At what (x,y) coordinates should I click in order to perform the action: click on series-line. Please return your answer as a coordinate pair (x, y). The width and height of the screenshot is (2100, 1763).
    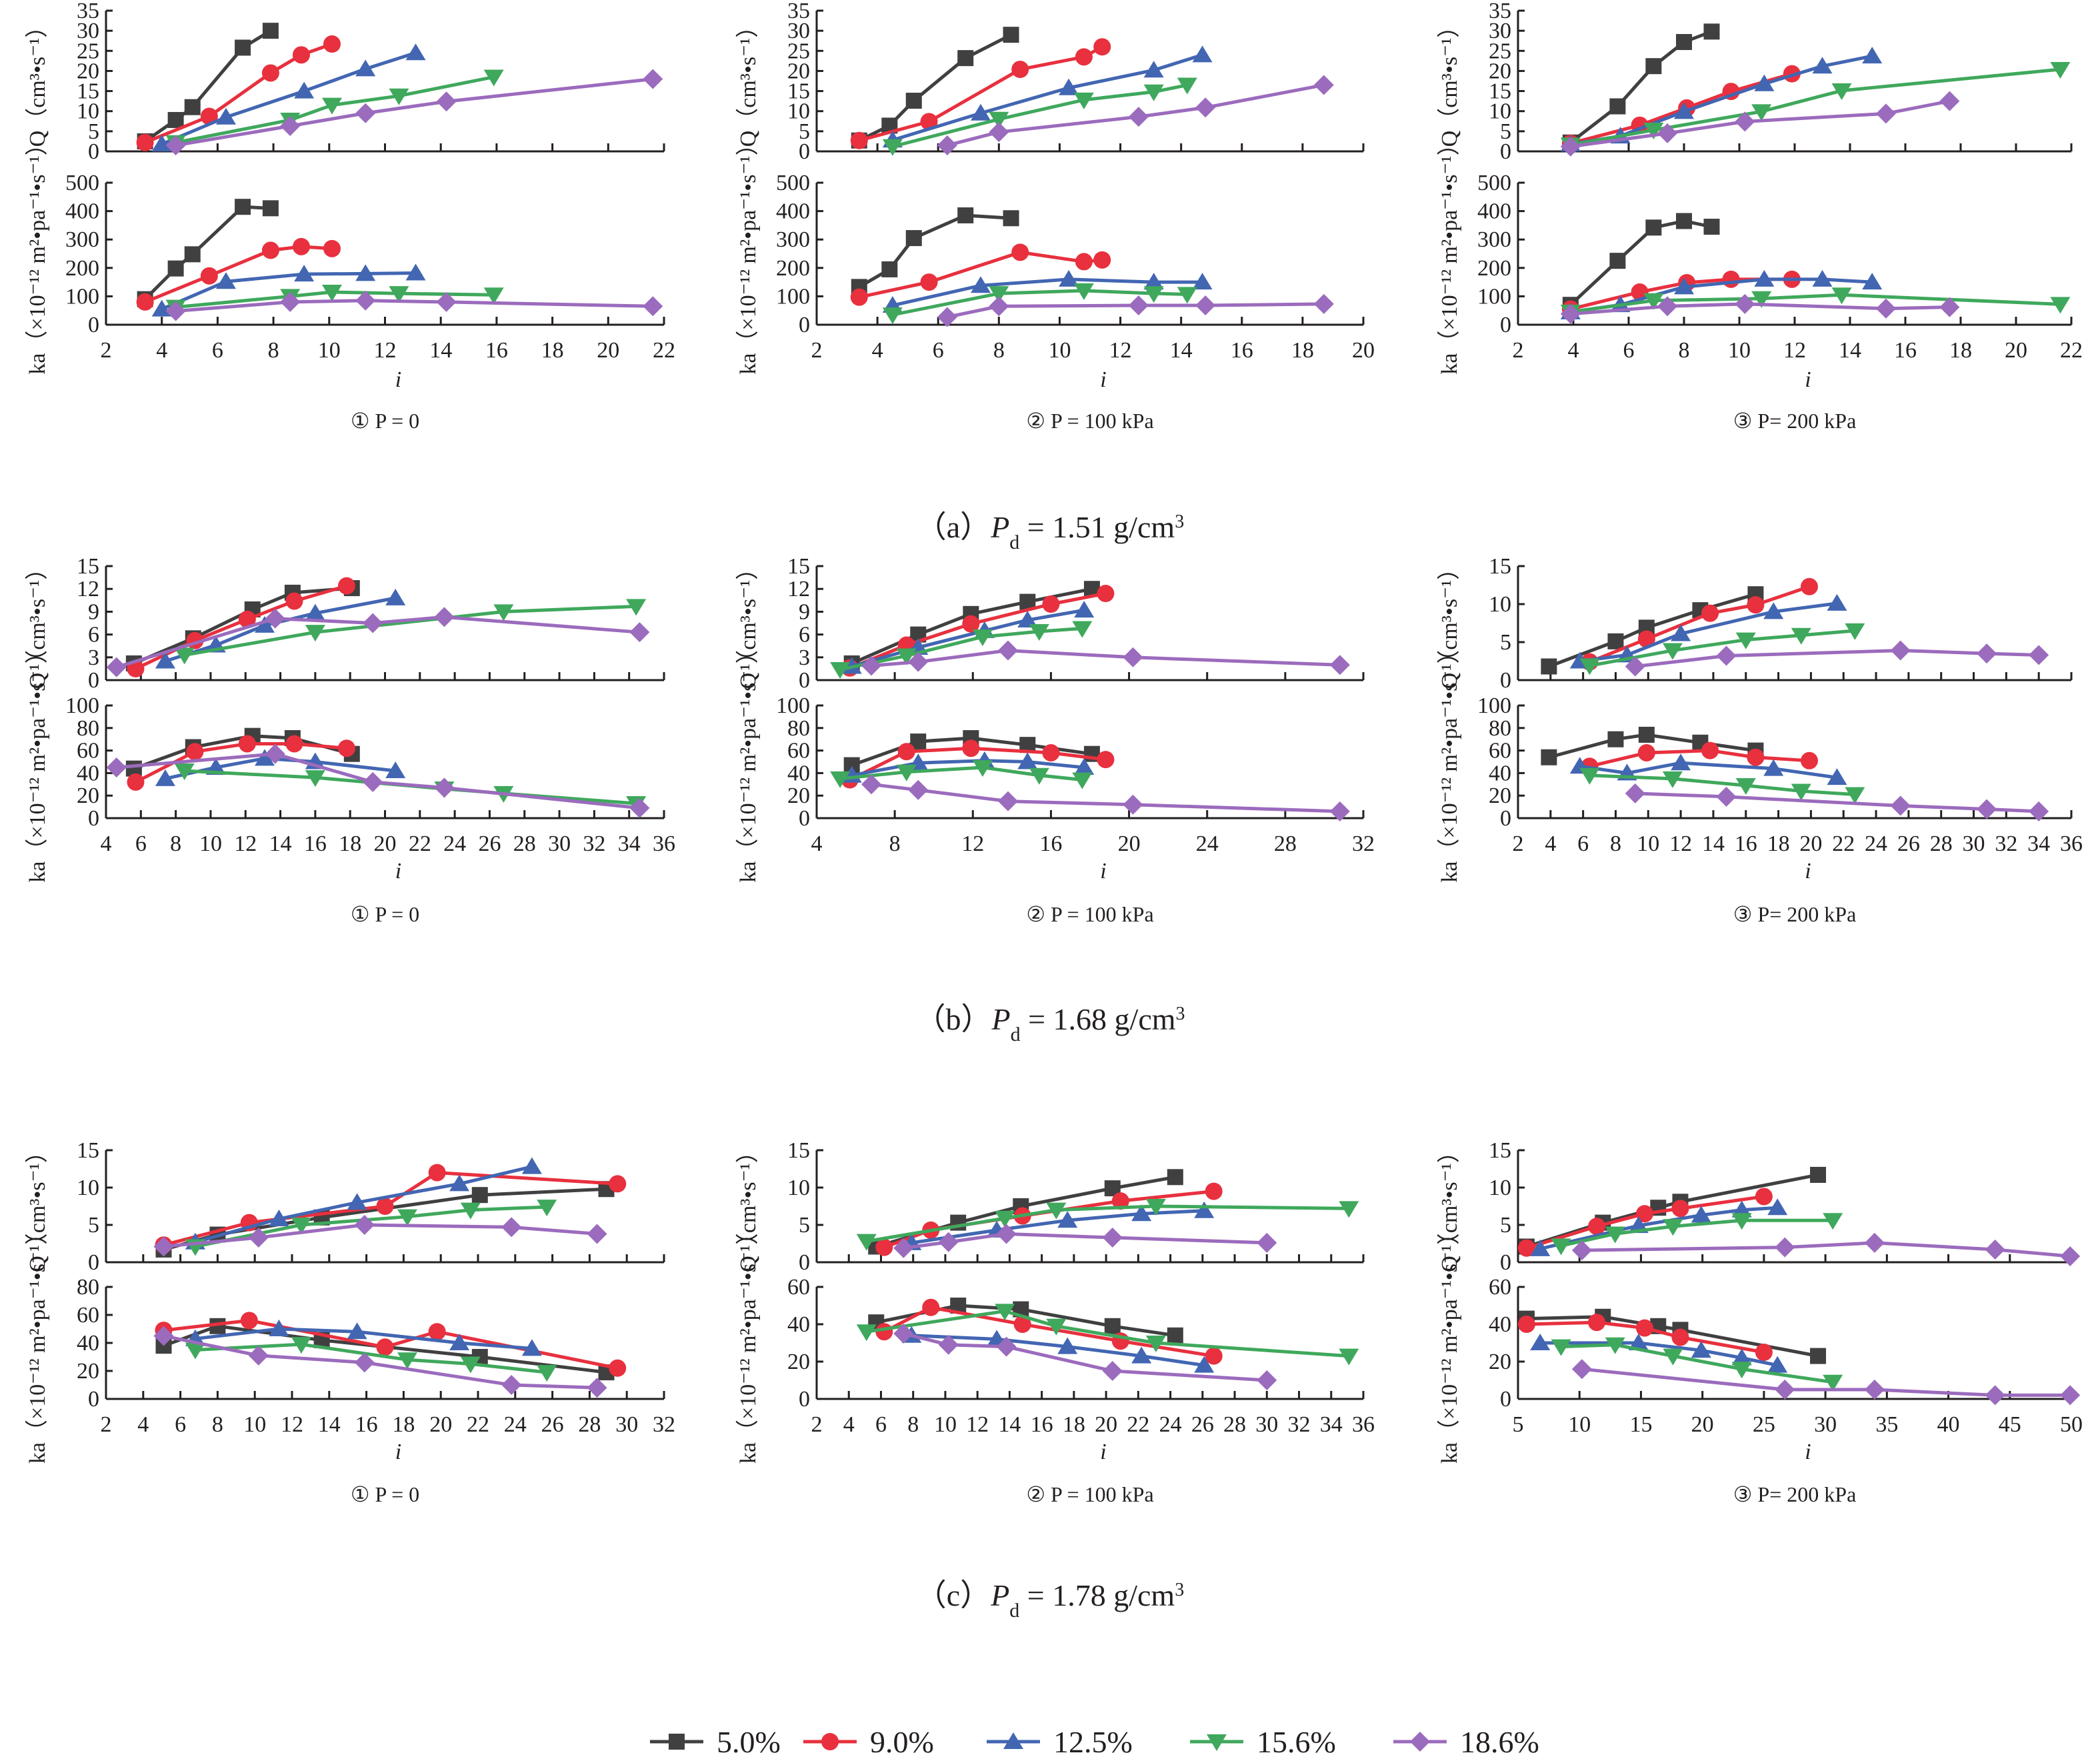
    Looking at the image, I should click on (1815, 107).